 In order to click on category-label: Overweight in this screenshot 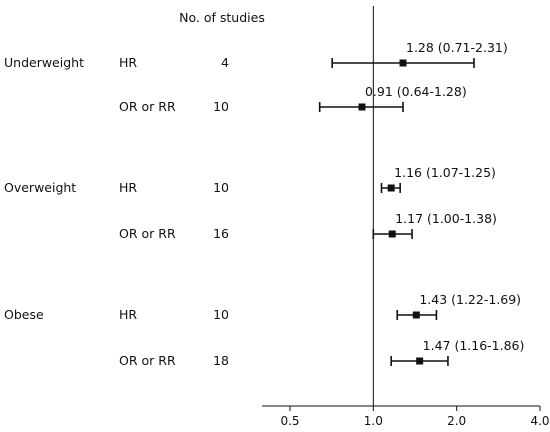, I will do `click(40, 187)`.